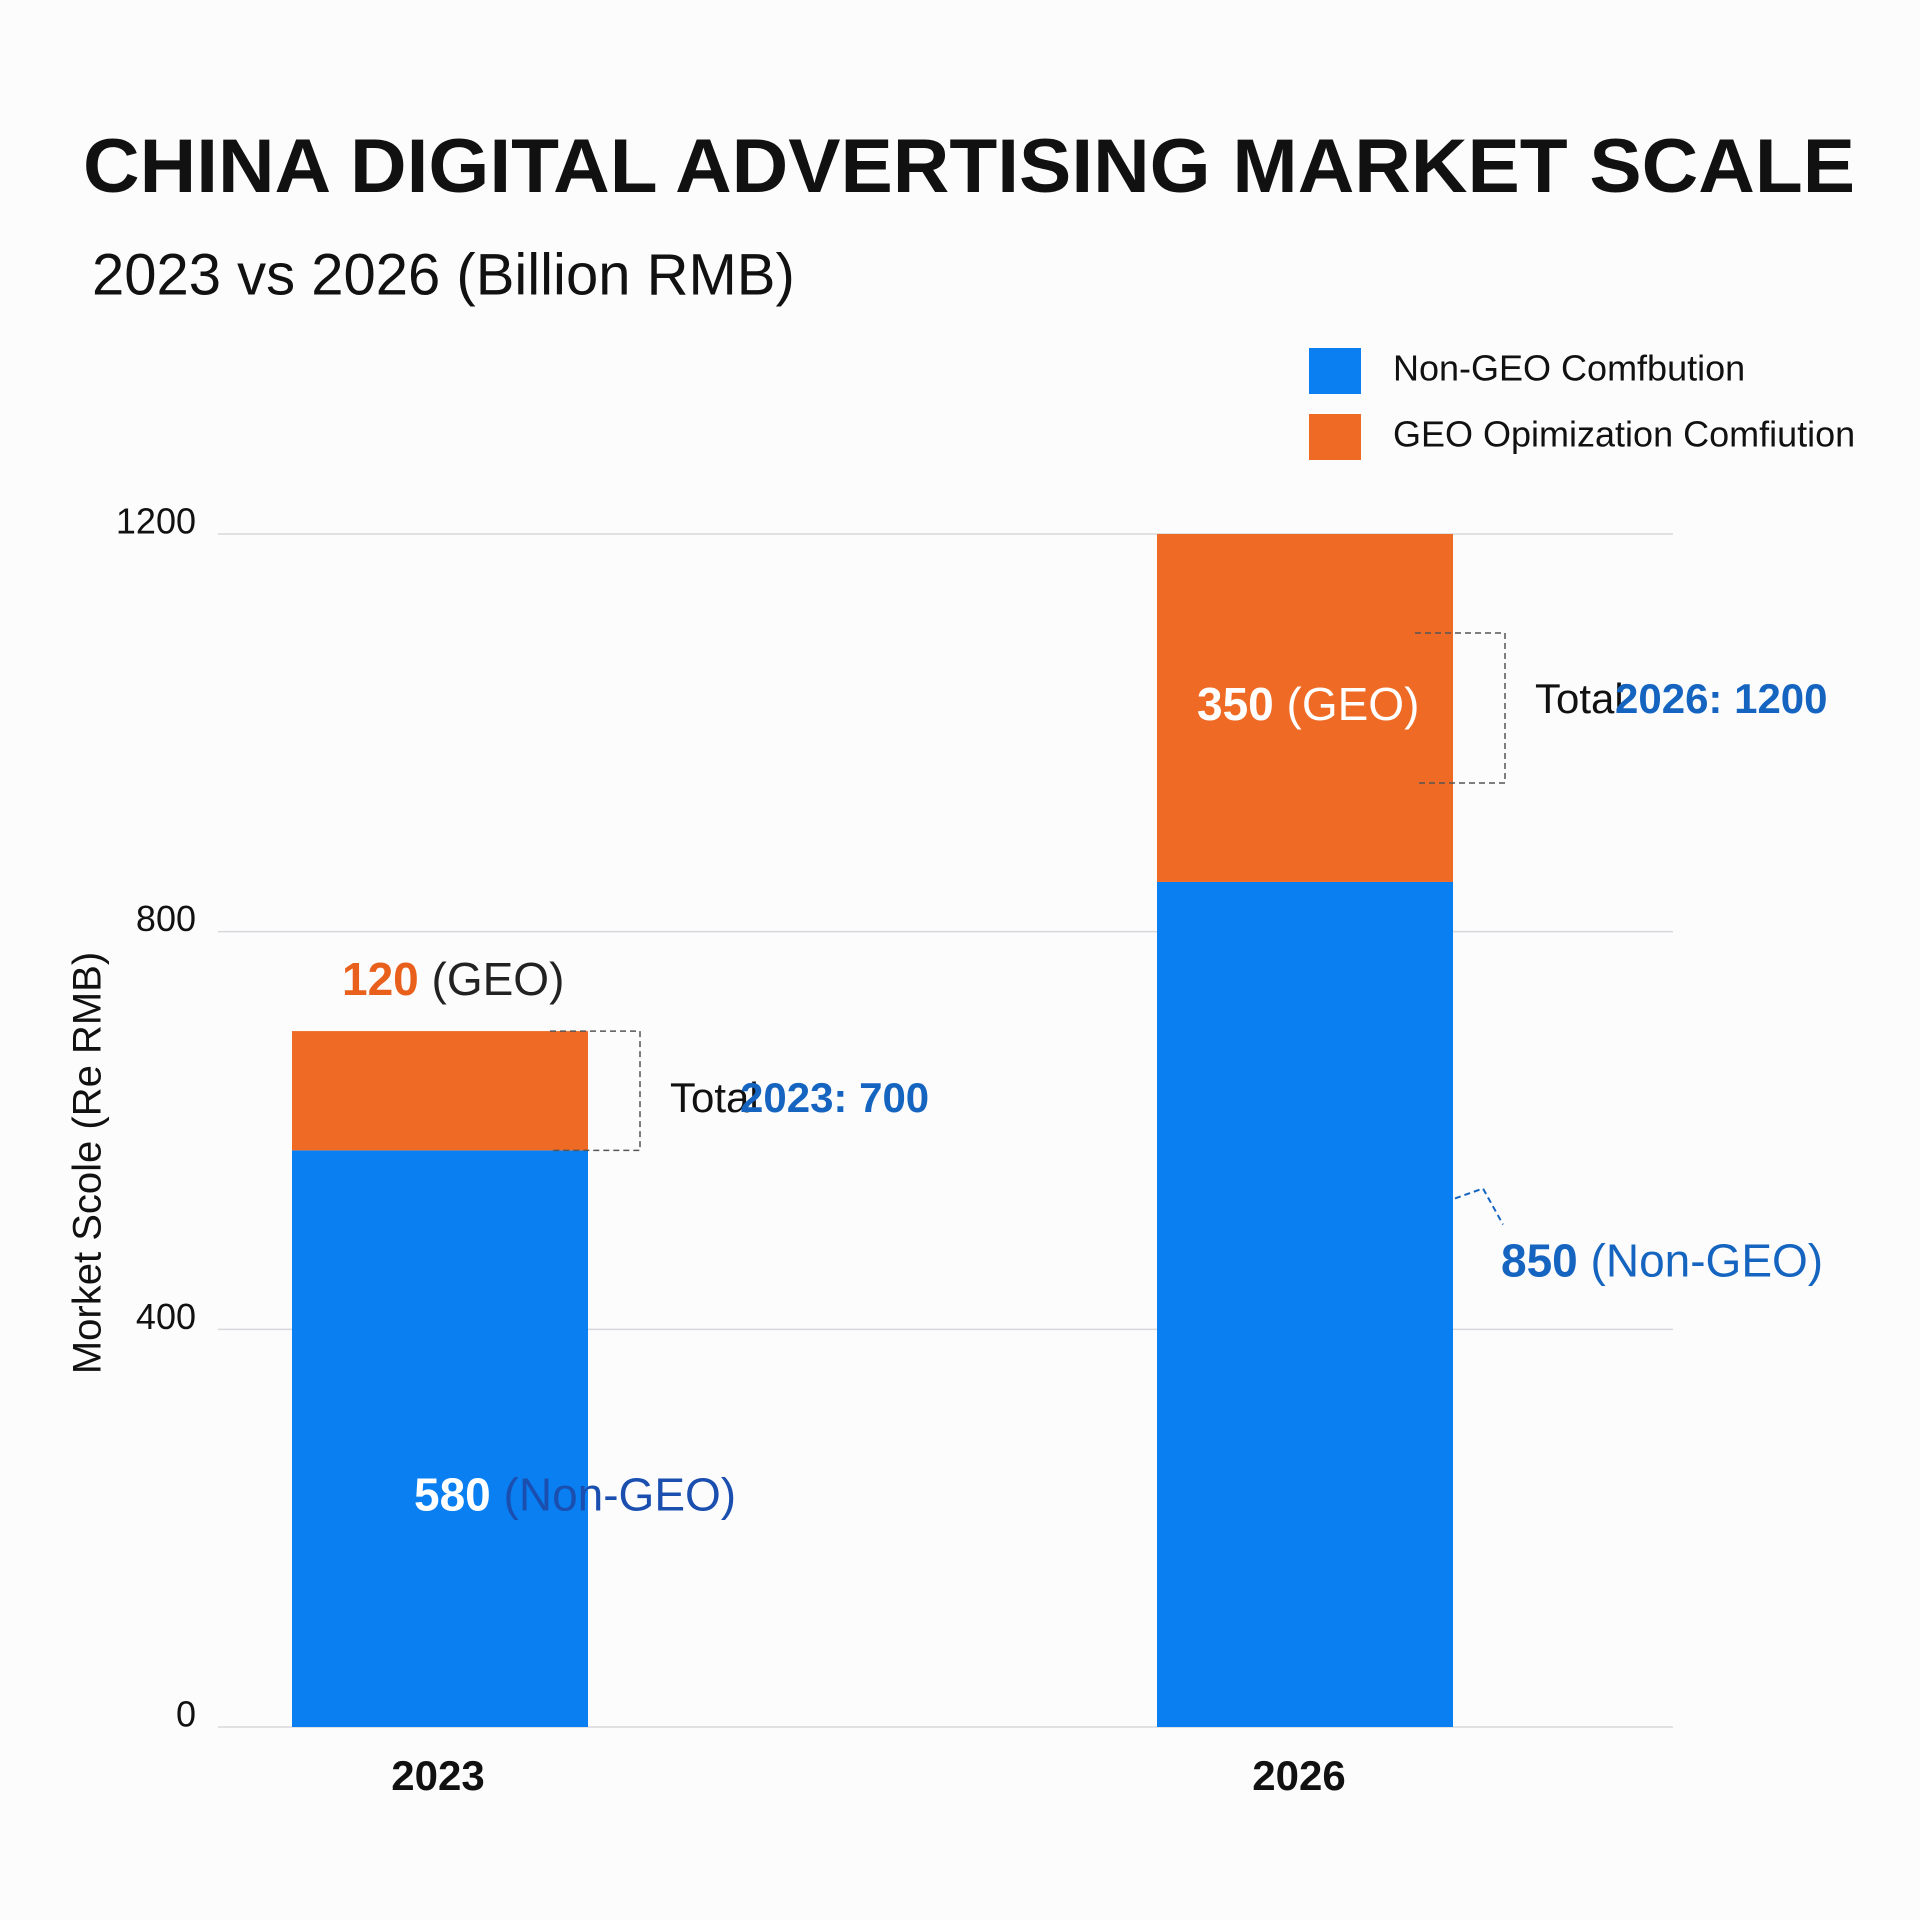  I want to click on chart-subtitle: 2023 vs 2026 (Billion RMB), so click(443, 274).